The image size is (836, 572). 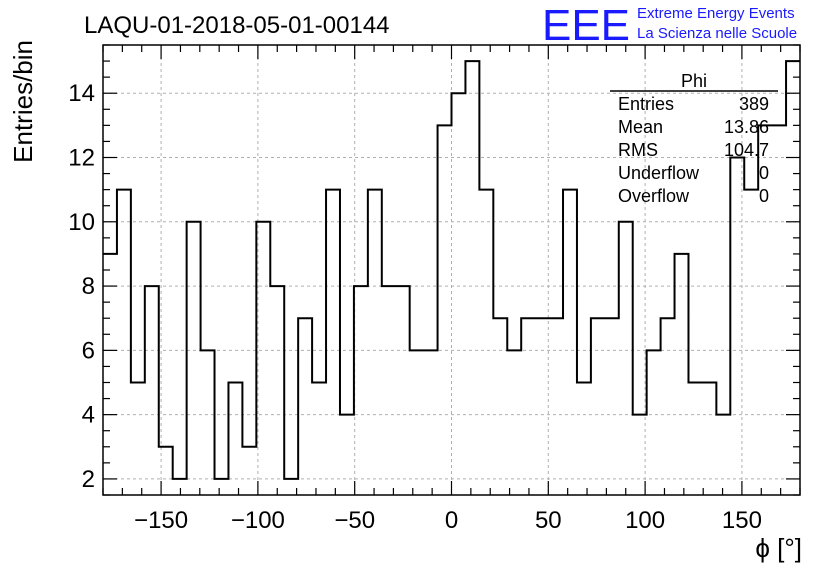 I want to click on y-tick-label: 12, so click(x=81, y=158).